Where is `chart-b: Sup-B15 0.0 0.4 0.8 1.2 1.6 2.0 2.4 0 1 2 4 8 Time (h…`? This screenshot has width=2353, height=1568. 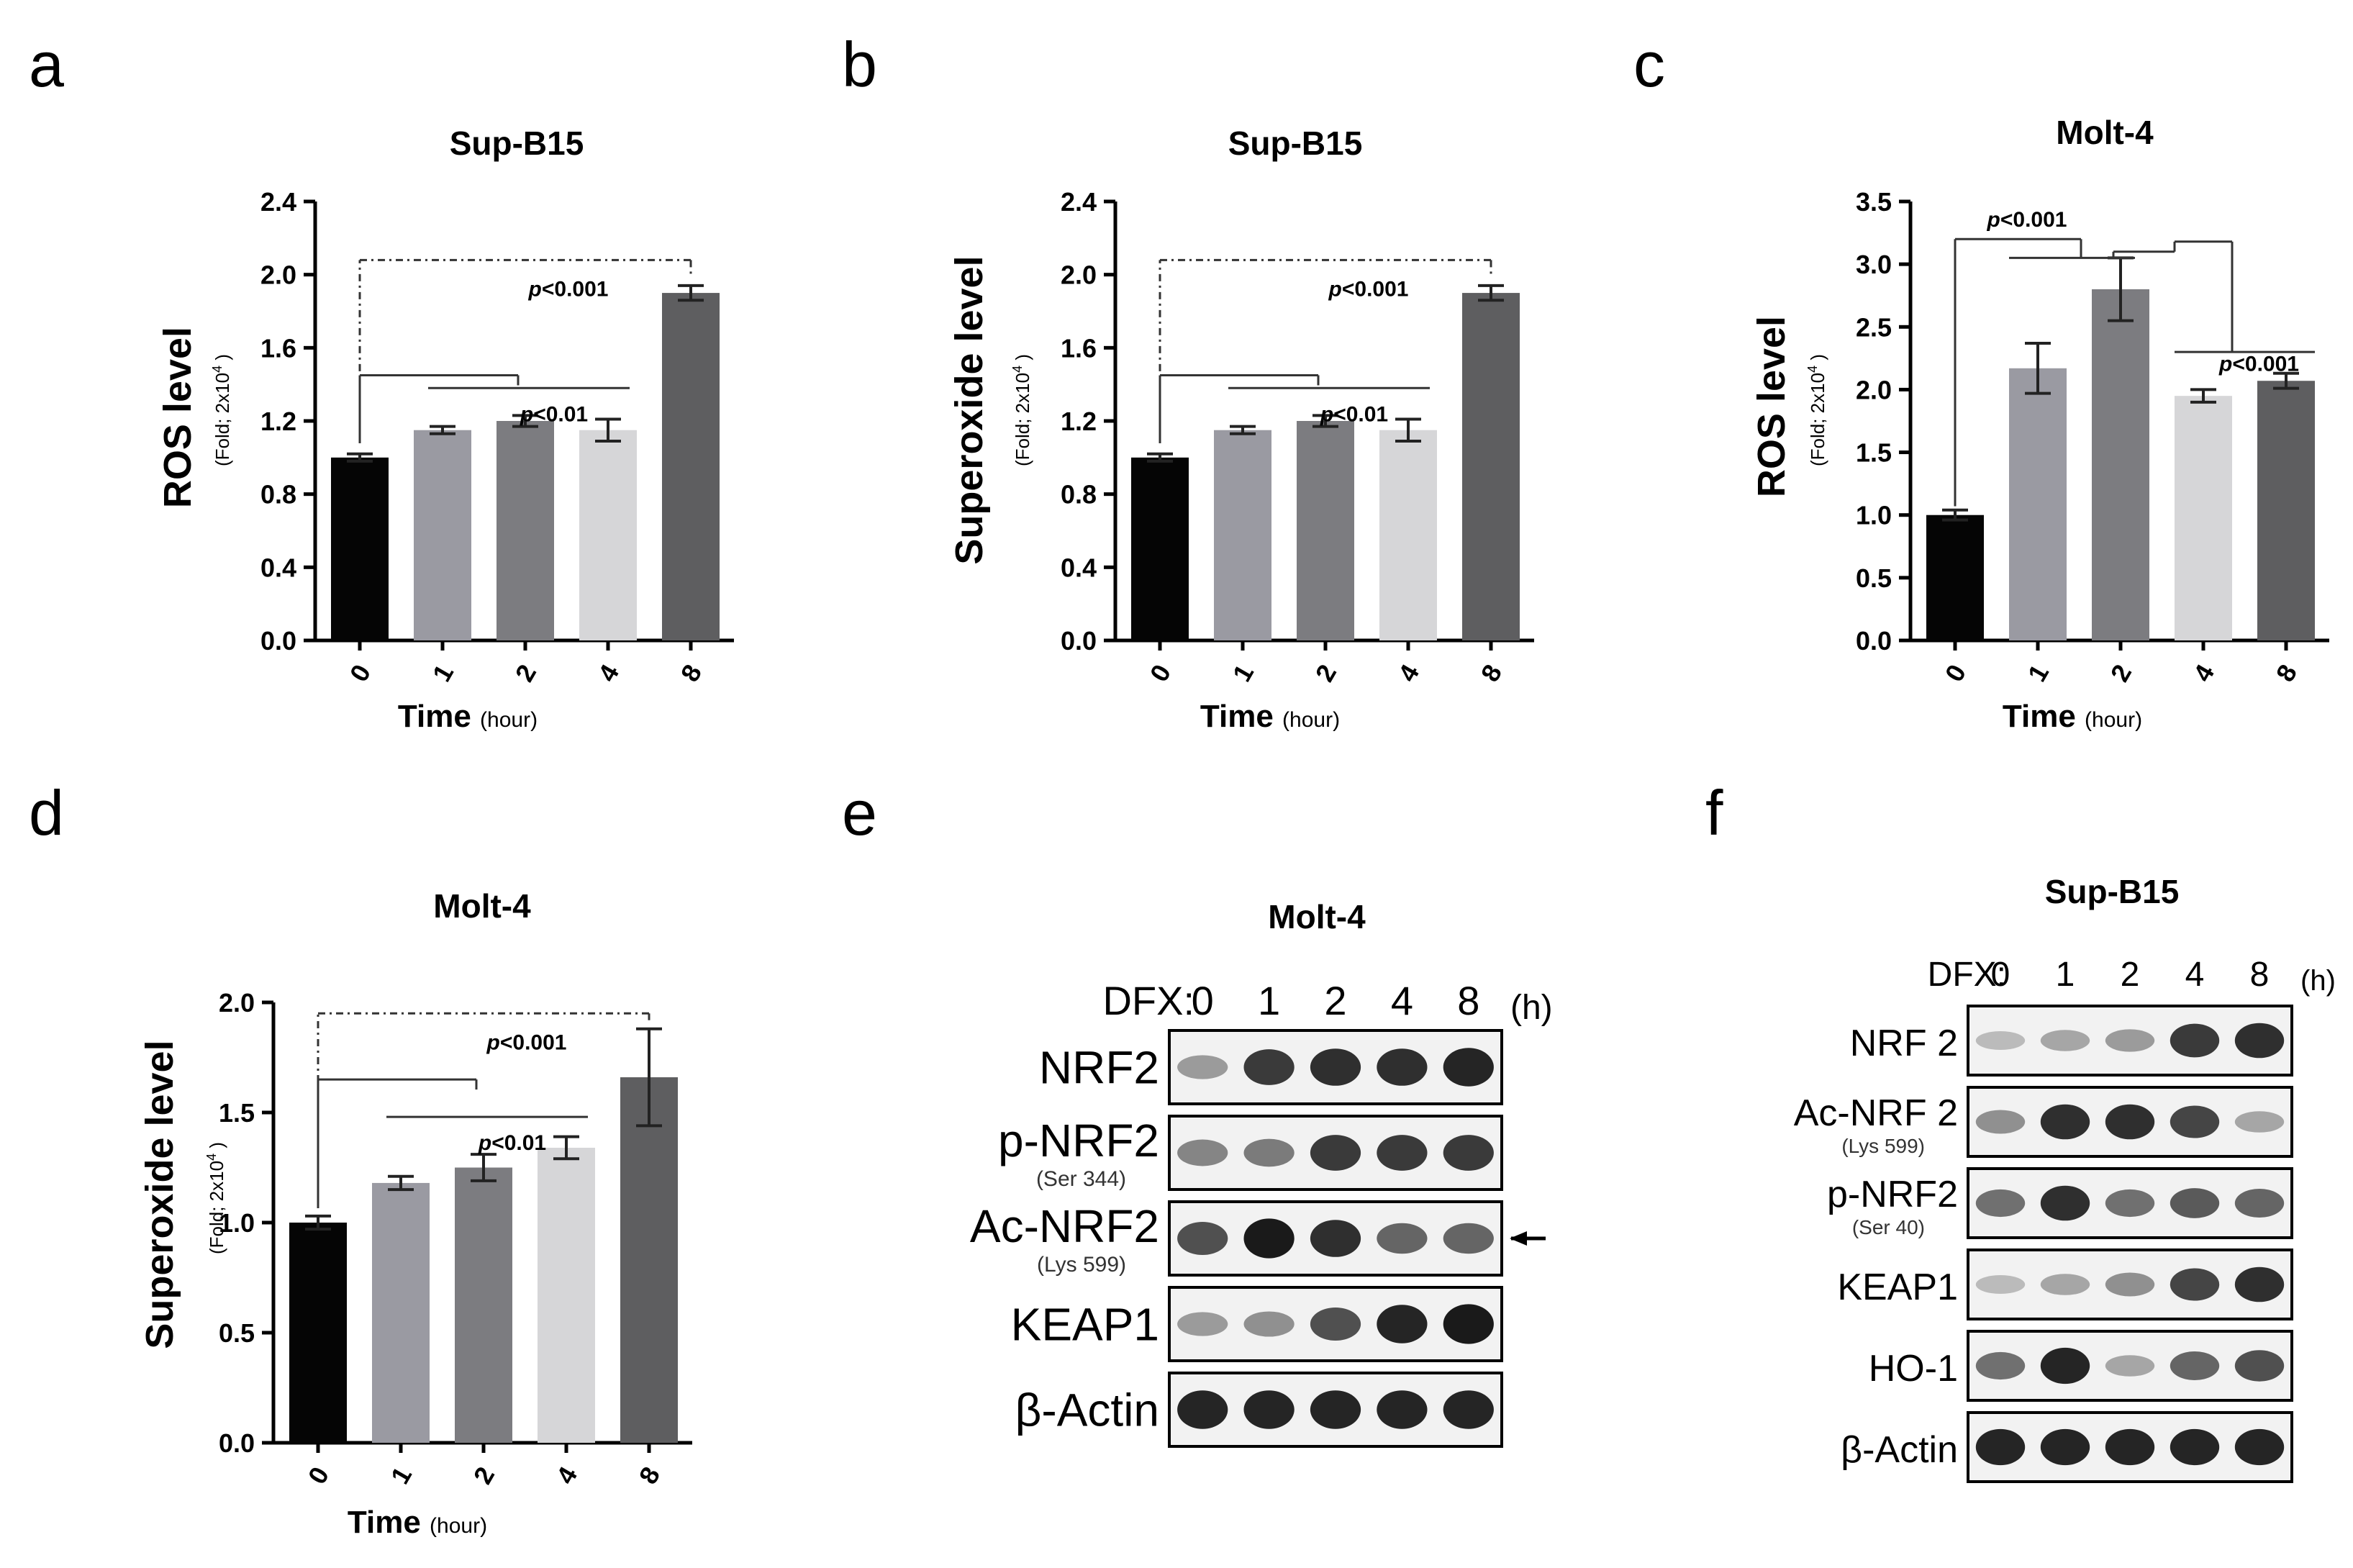
chart-b: Sup-B15 0.0 0.4 0.8 1.2 1.6 2.0 2.4 0 1 2 4 8 Time (h… is located at coordinates (1241, 429).